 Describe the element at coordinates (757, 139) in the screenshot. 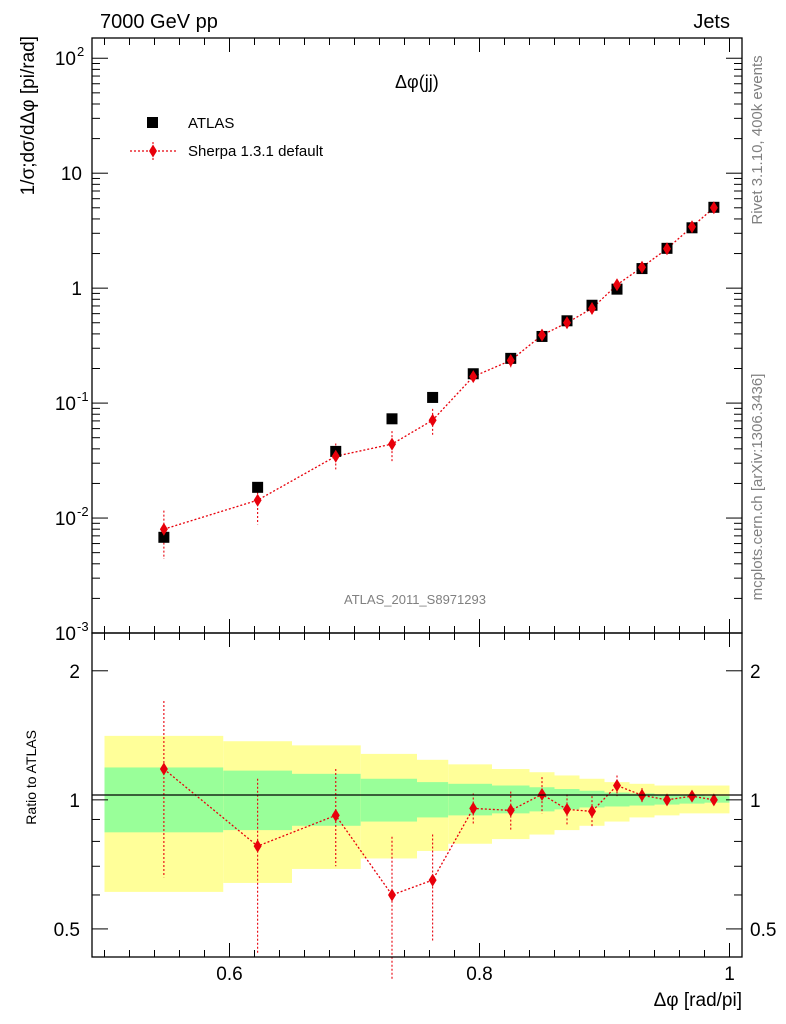

I see `rivet-label: Rivet 3.1.10, 400k events` at that location.